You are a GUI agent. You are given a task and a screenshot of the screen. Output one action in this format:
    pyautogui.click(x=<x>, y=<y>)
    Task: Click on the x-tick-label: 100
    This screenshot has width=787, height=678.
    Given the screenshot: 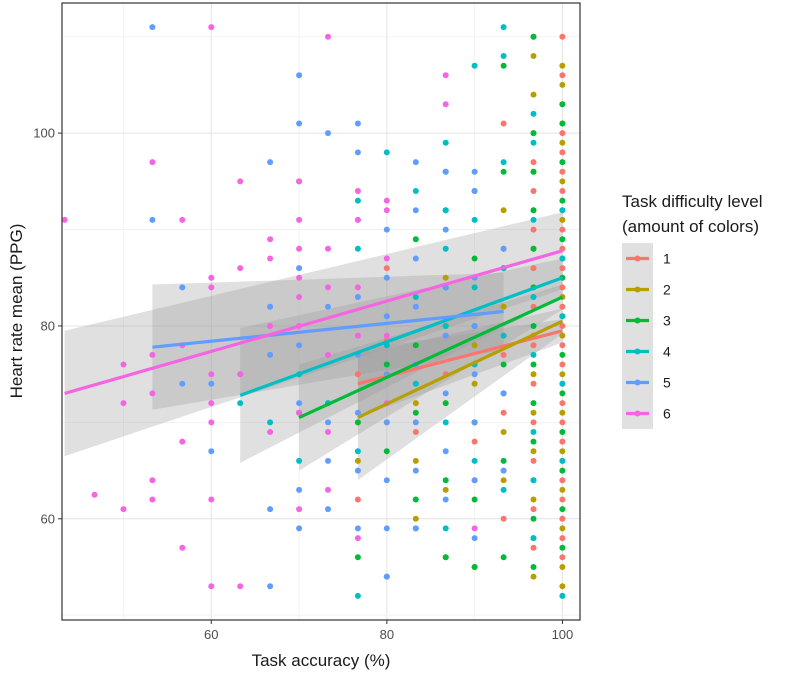 What is the action you would take?
    pyautogui.click(x=563, y=634)
    